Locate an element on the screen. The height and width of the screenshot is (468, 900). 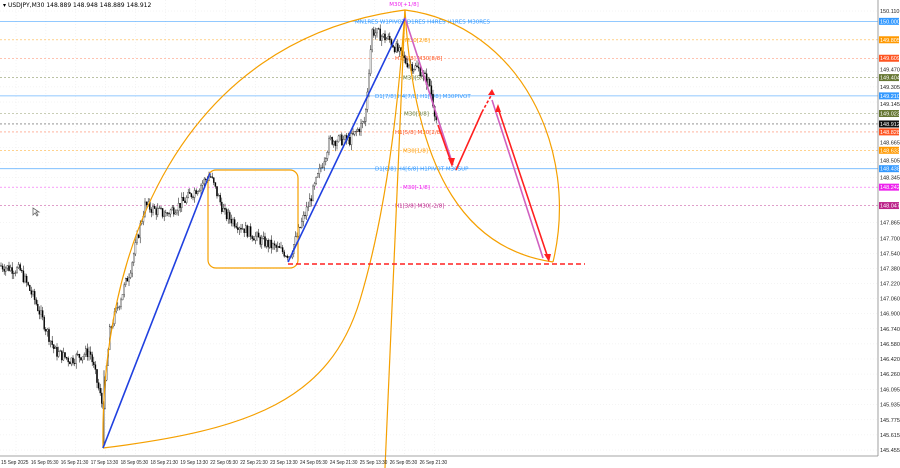
price-tick-label: 146.740 is located at coordinates (890, 330).